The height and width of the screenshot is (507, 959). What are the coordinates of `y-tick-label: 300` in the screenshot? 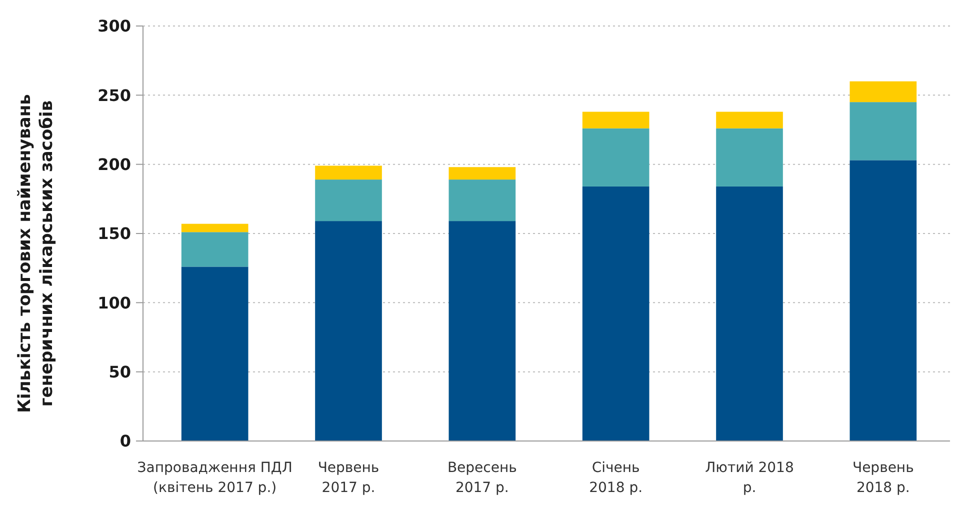 It's located at (114, 26).